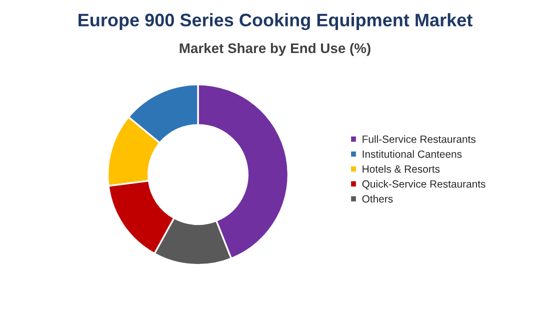 The image size is (550, 309). I want to click on legend-label: Full-Service Restaurants, so click(419, 139).